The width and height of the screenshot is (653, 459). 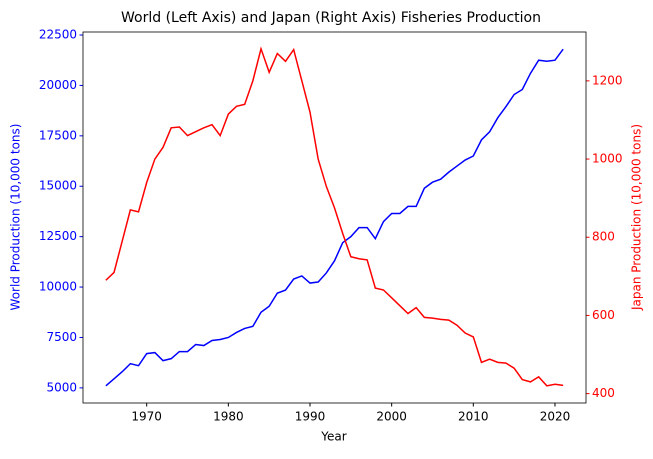 What do you see at coordinates (146, 417) in the screenshot?
I see `x-tick-label: 1970` at bounding box center [146, 417].